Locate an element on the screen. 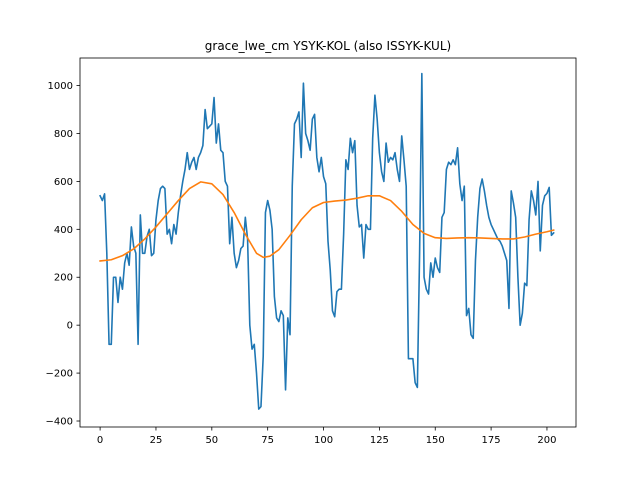 Image resolution: width=640 pixels, height=480 pixels. chart-title: grace_lwe_cm YSYK-KOL (also ISSYK-KUL) is located at coordinates (328, 46).